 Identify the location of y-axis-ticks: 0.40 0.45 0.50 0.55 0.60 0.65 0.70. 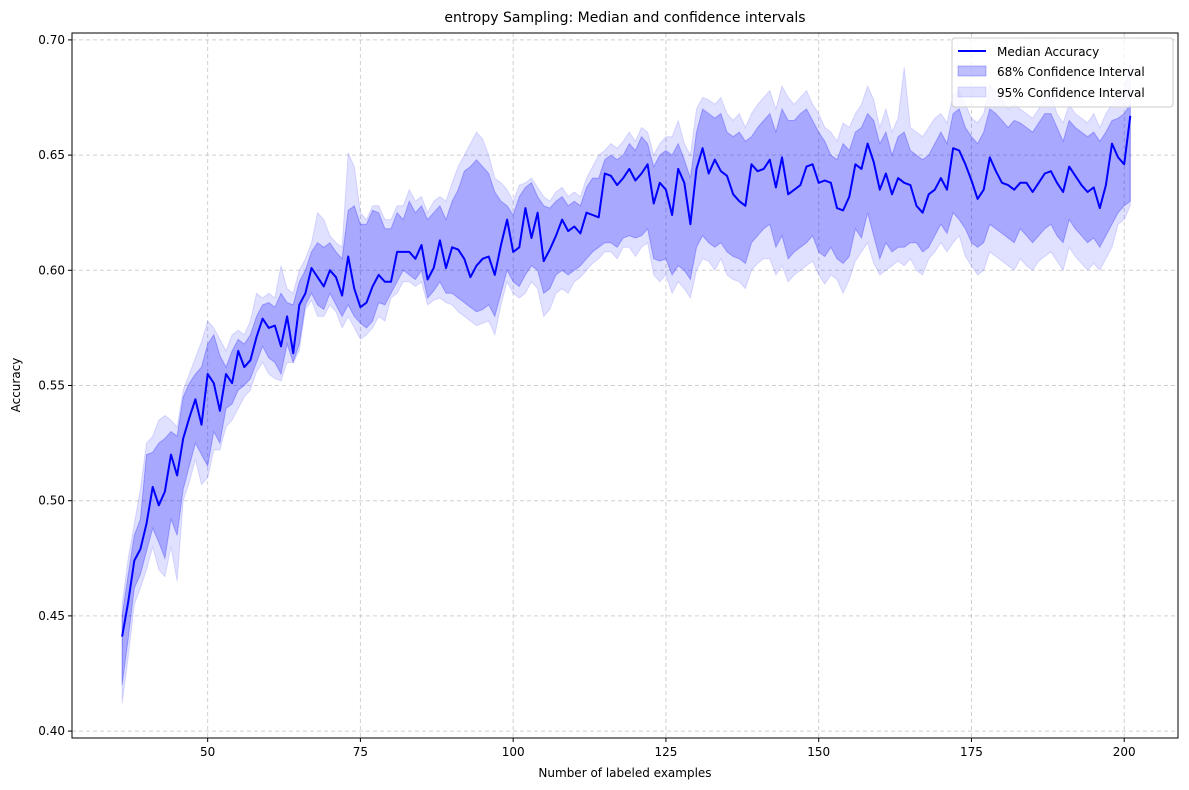
(55, 385).